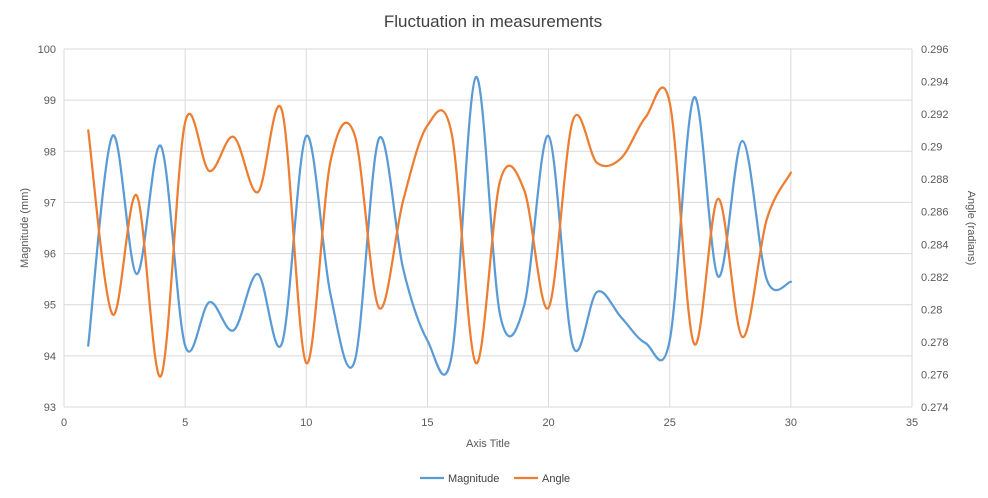  What do you see at coordinates (935, 278) in the screenshot?
I see `y-tick-label-right: 0.282` at bounding box center [935, 278].